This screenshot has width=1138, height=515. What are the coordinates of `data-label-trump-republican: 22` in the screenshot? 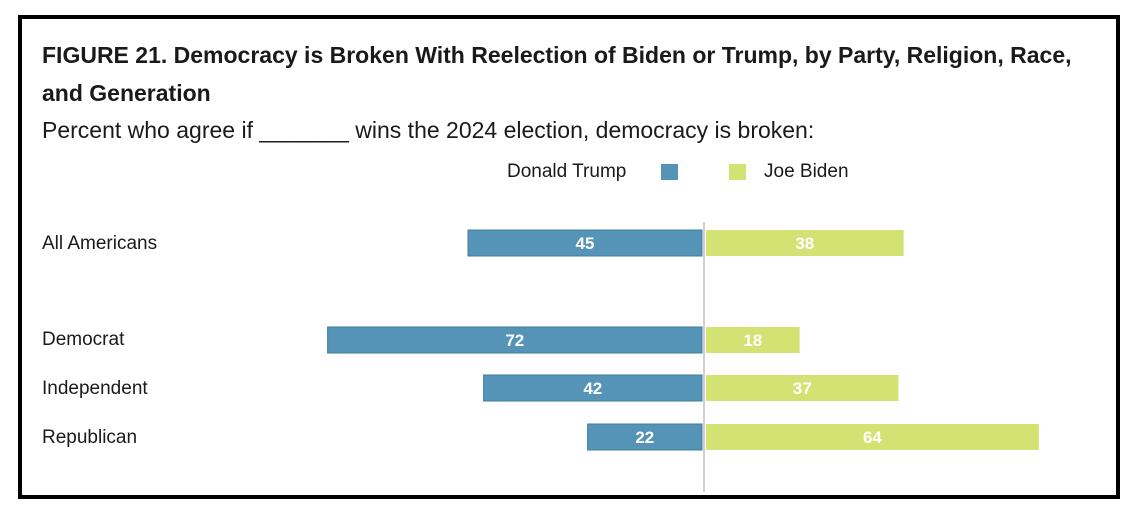 It's located at (644, 437).